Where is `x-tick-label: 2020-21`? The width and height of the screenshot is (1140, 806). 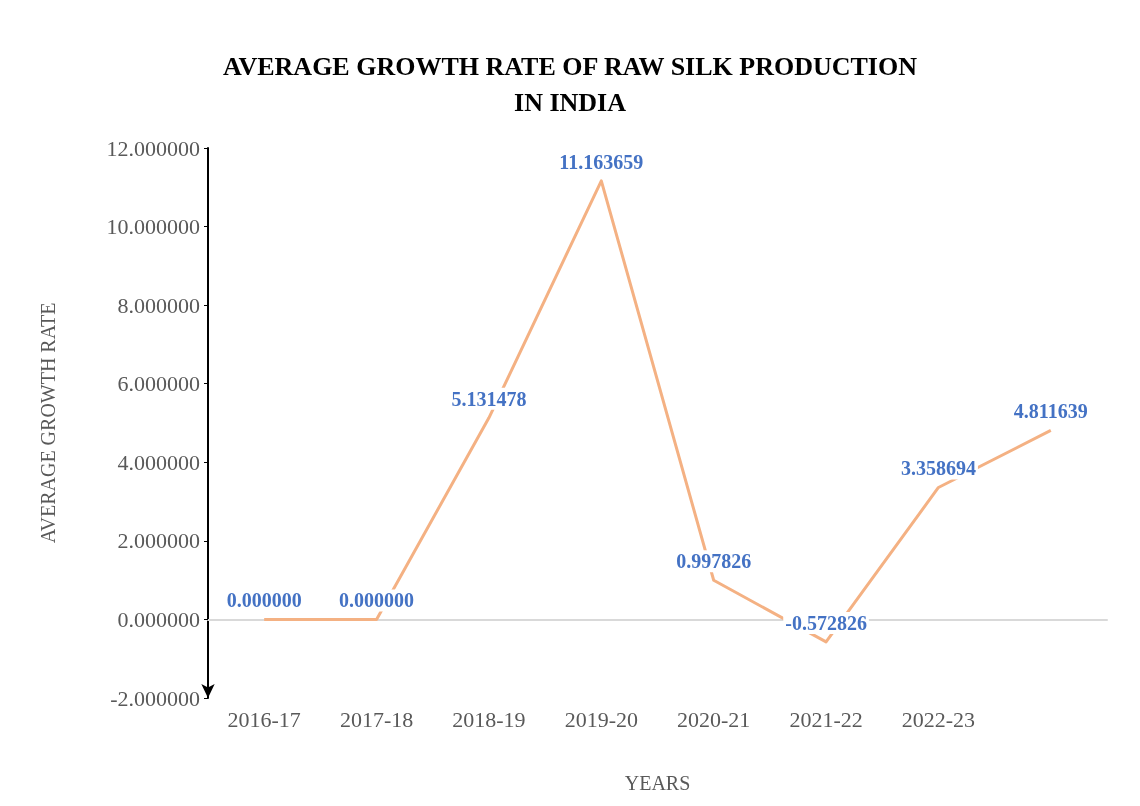 x-tick-label: 2020-21 is located at coordinates (714, 719).